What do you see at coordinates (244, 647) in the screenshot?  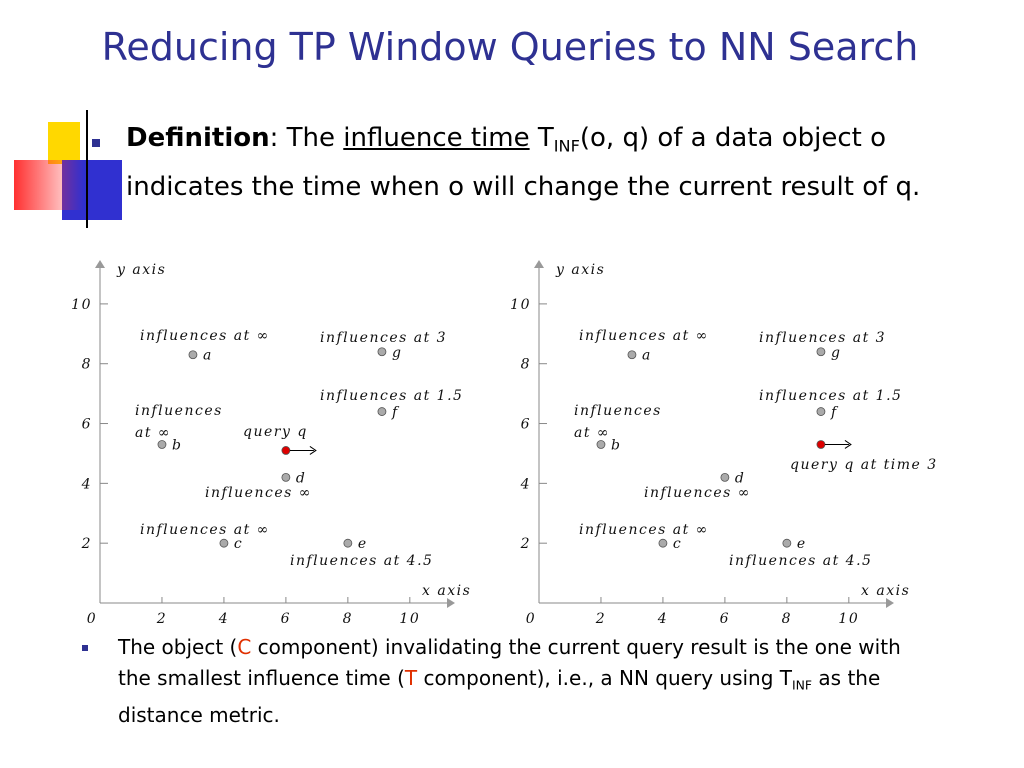 I see `text: C` at bounding box center [244, 647].